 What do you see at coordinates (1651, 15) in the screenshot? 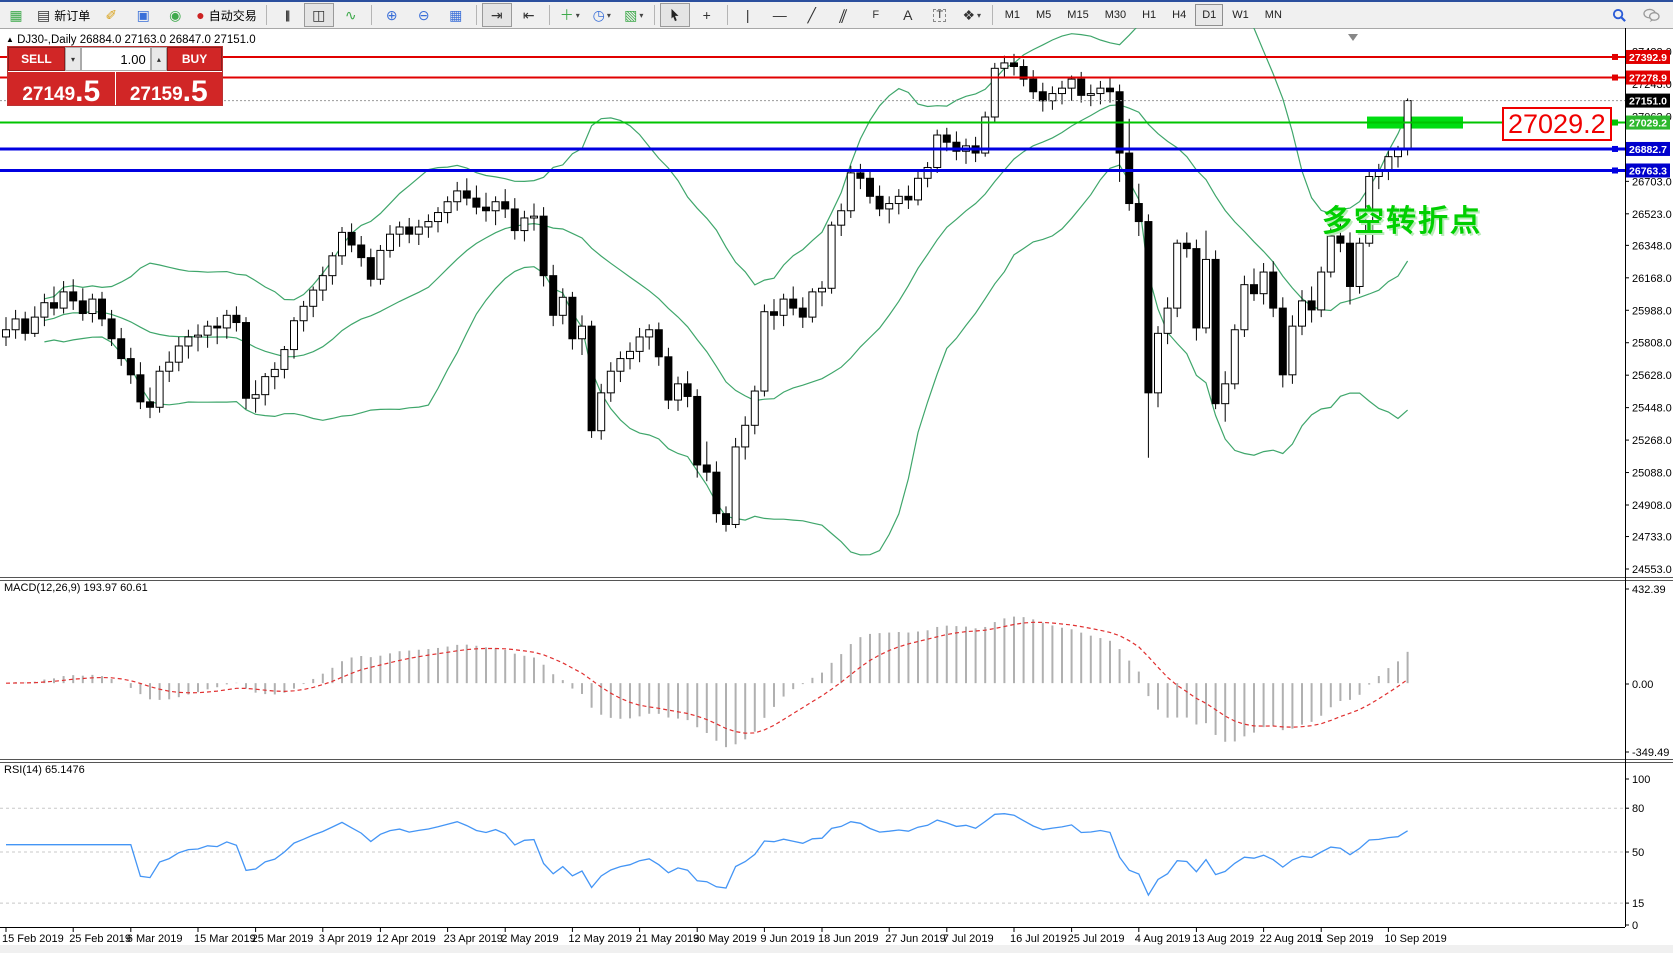
I see `chat-button` at bounding box center [1651, 15].